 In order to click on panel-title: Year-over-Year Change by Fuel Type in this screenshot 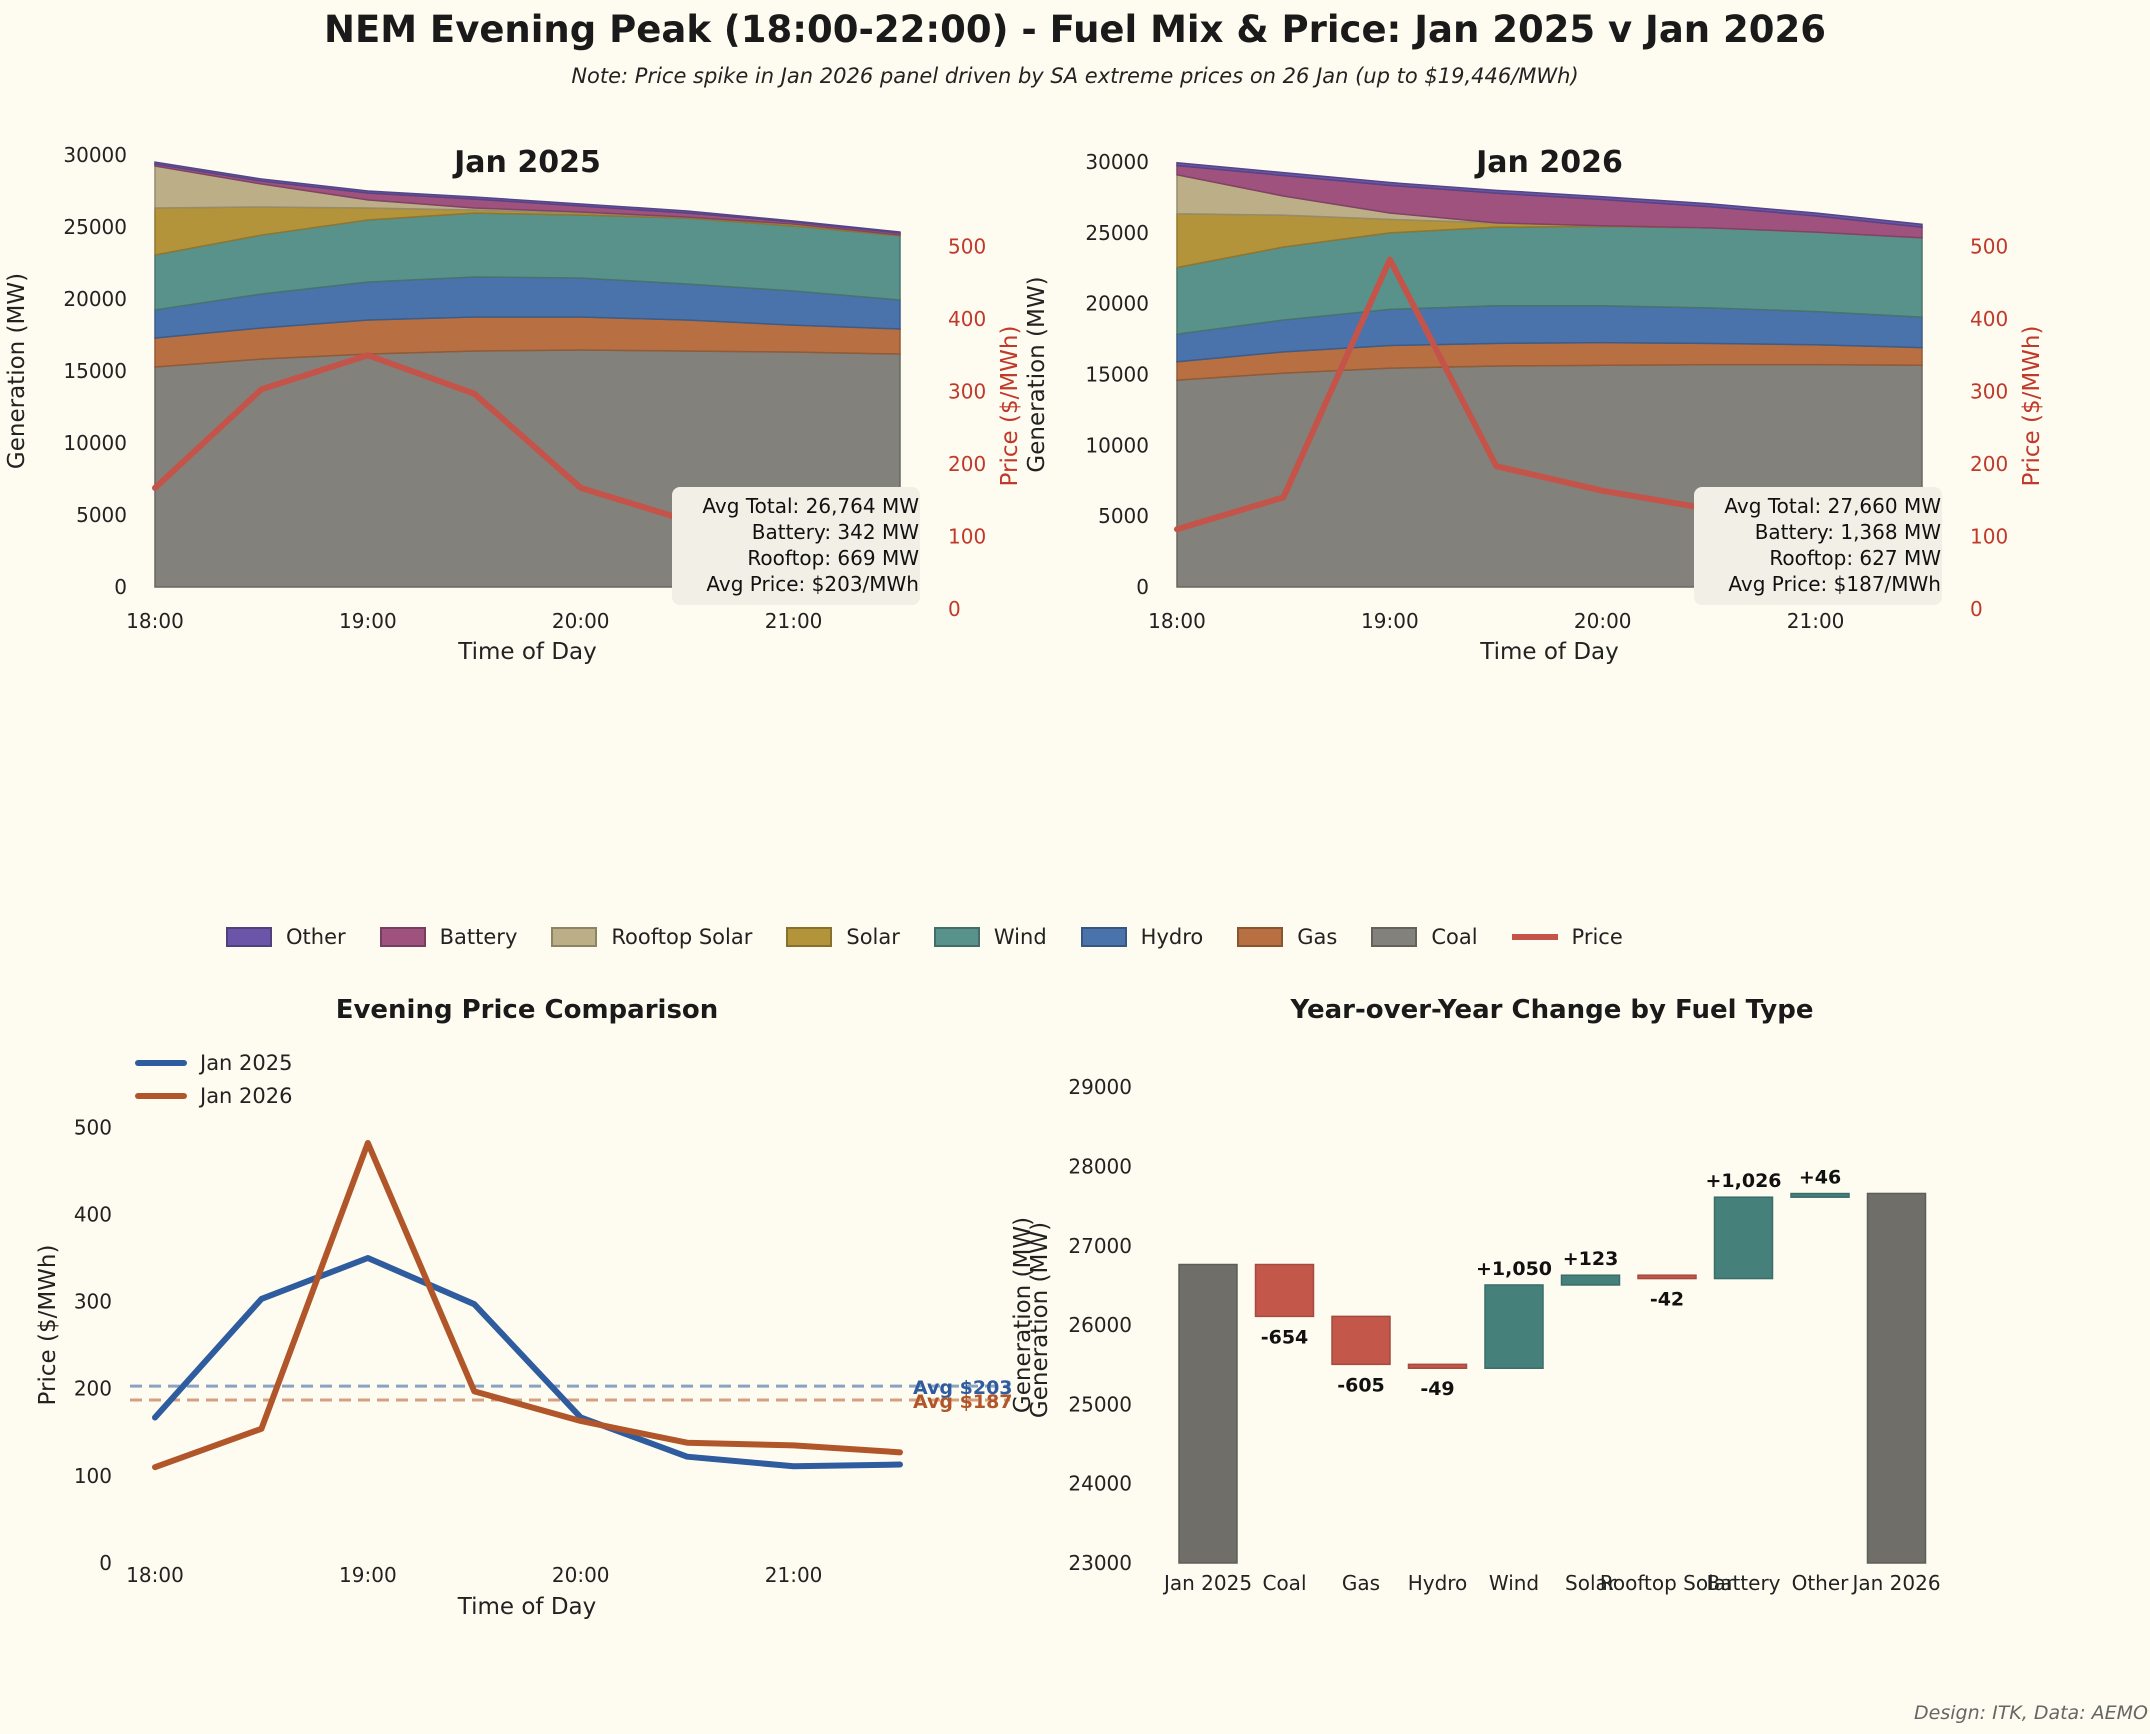, I will do `click(1552, 1010)`.